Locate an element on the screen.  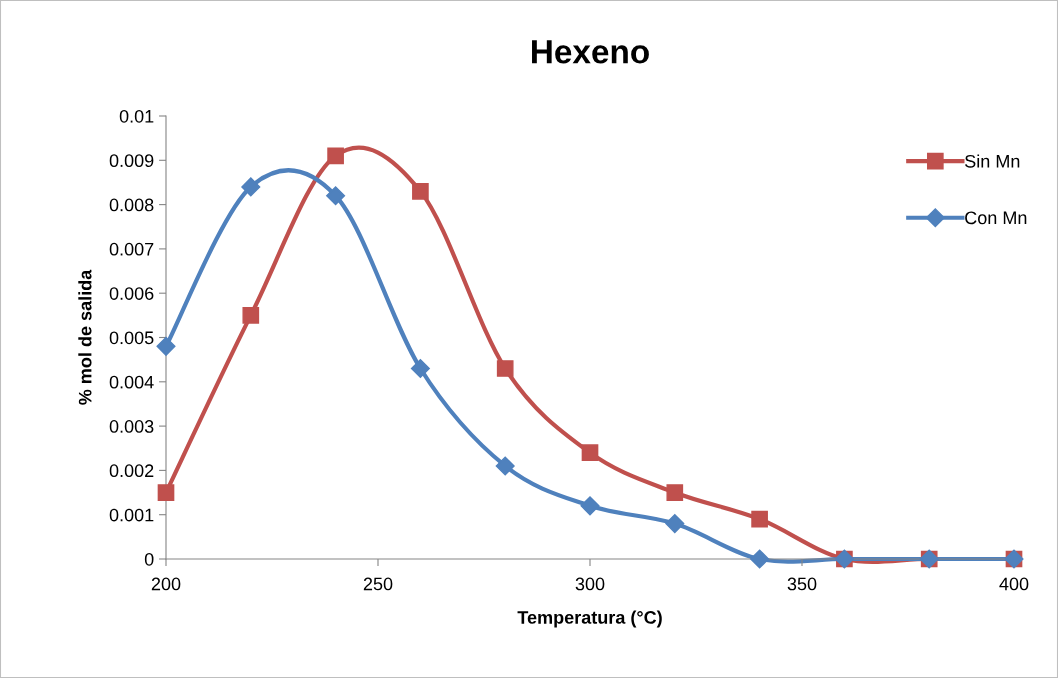
y-tick-label: 0.006 is located at coordinates (131, 293).